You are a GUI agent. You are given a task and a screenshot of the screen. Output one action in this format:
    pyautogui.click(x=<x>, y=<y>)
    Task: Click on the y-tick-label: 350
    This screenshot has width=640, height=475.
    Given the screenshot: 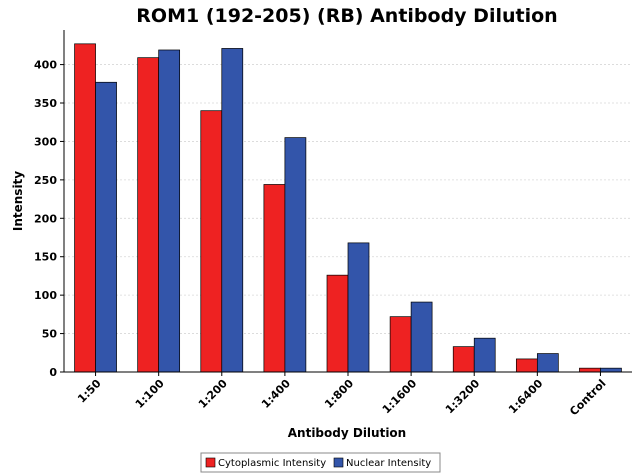 What is the action you would take?
    pyautogui.click(x=45, y=103)
    